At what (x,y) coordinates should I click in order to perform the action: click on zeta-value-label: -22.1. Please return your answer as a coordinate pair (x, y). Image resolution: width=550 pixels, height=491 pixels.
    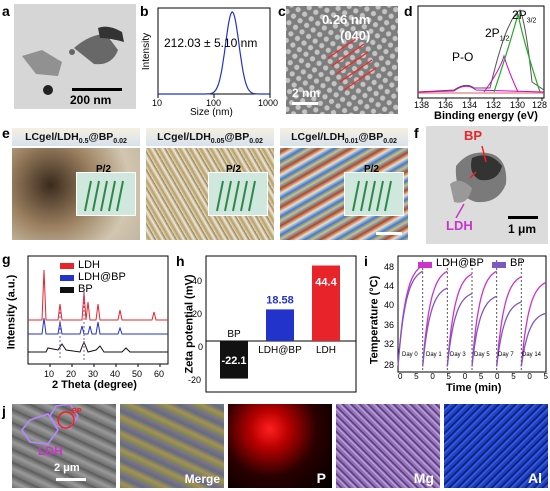
    Looking at the image, I should click on (233, 361).